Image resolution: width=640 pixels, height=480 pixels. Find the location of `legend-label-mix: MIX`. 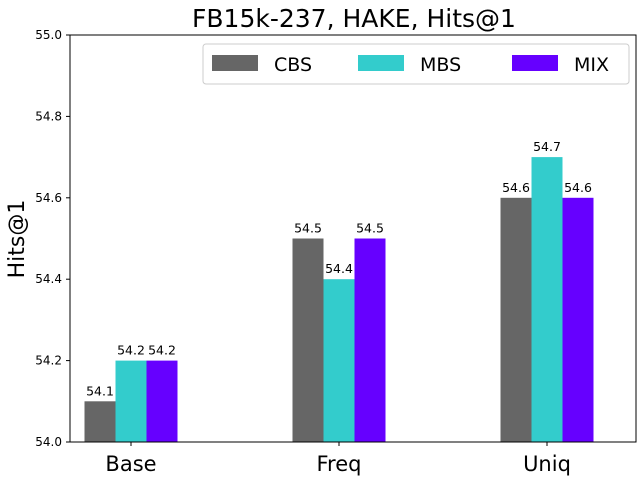

legend-label-mix: MIX is located at coordinates (591, 65).